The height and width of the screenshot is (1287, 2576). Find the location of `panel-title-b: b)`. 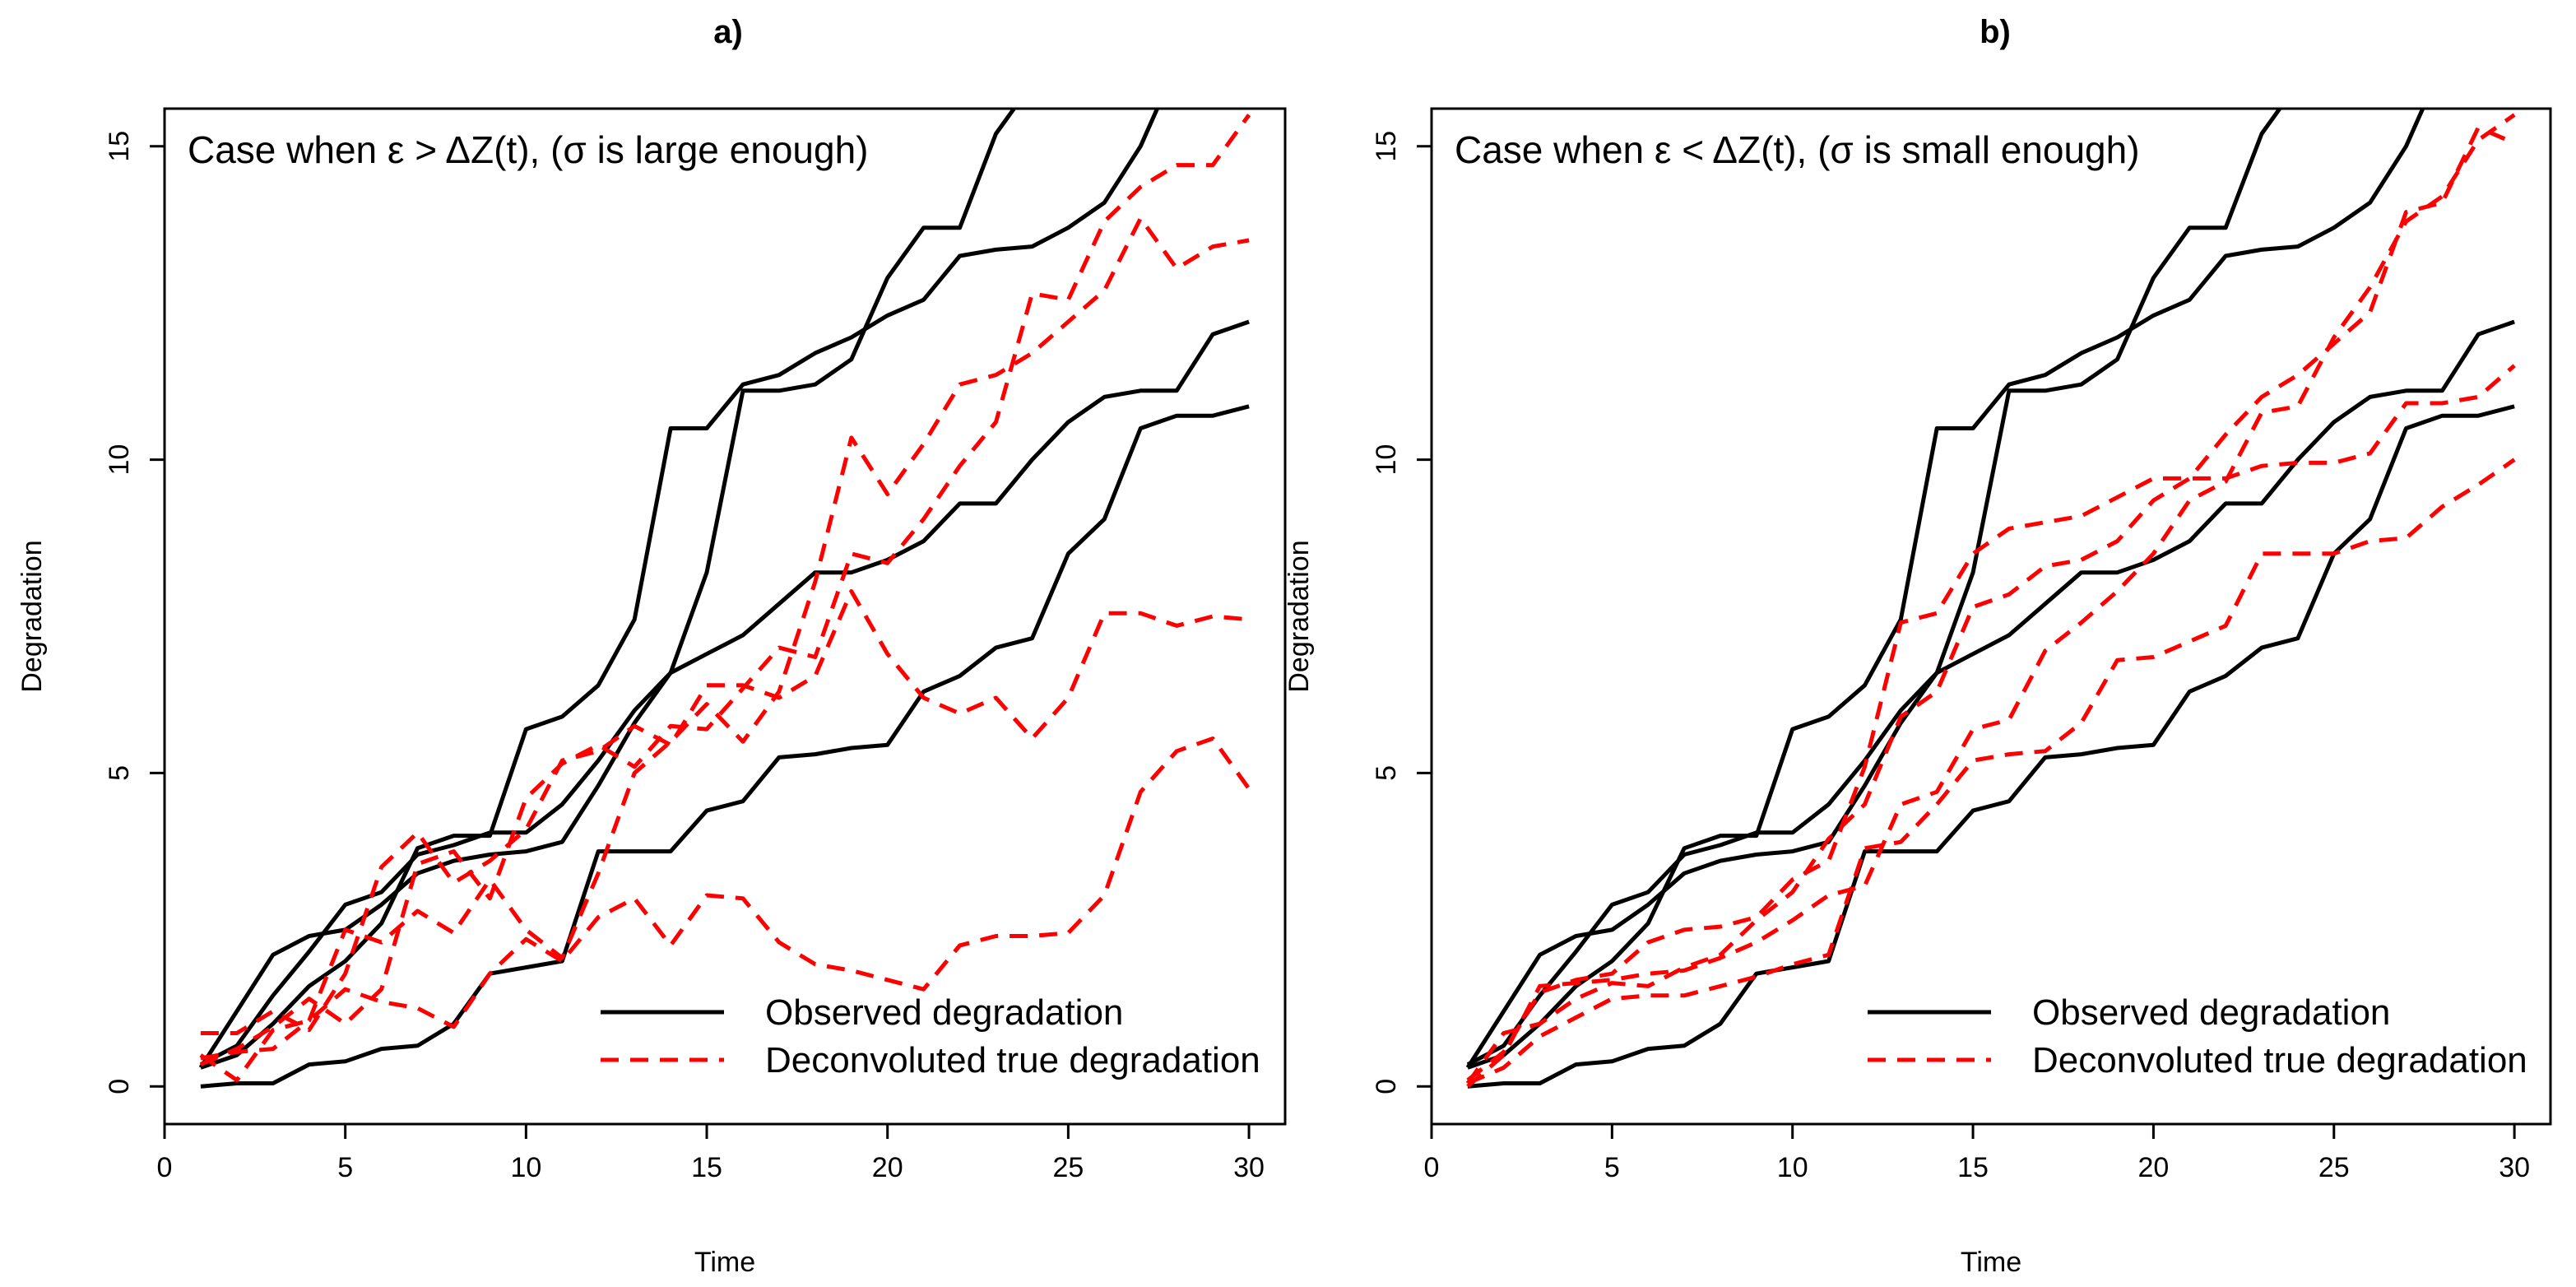

panel-title-b: b) is located at coordinates (1995, 32).